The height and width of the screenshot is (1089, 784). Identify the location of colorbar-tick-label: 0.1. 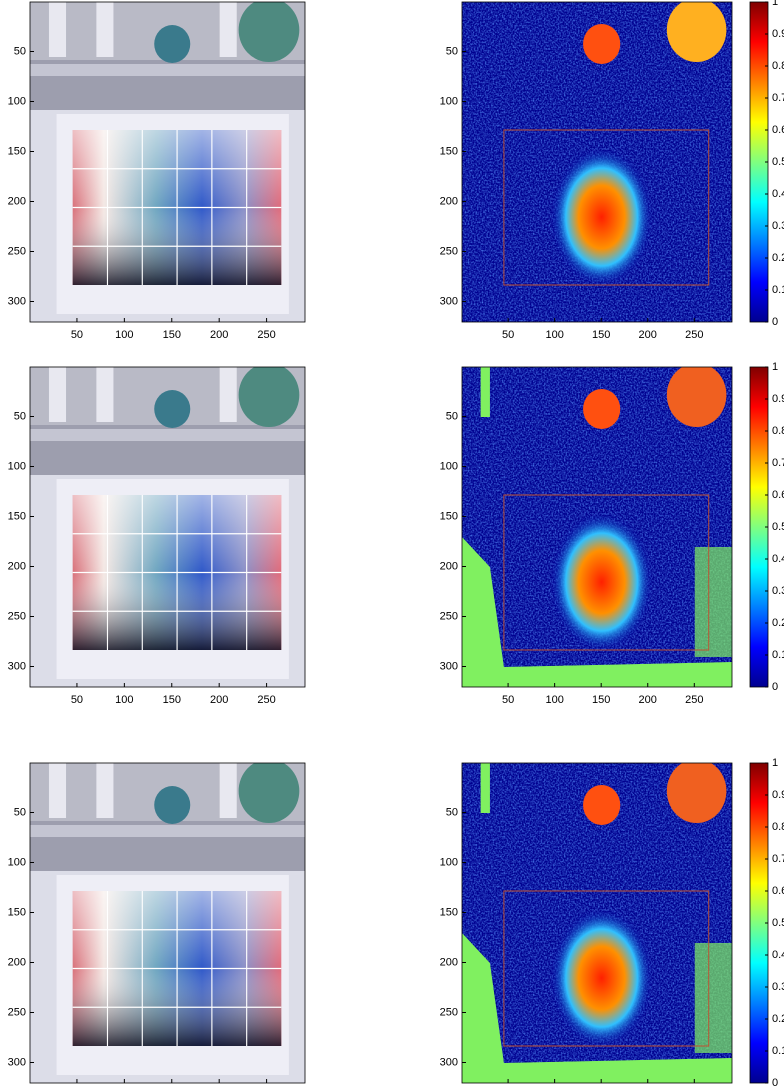
(778, 1051).